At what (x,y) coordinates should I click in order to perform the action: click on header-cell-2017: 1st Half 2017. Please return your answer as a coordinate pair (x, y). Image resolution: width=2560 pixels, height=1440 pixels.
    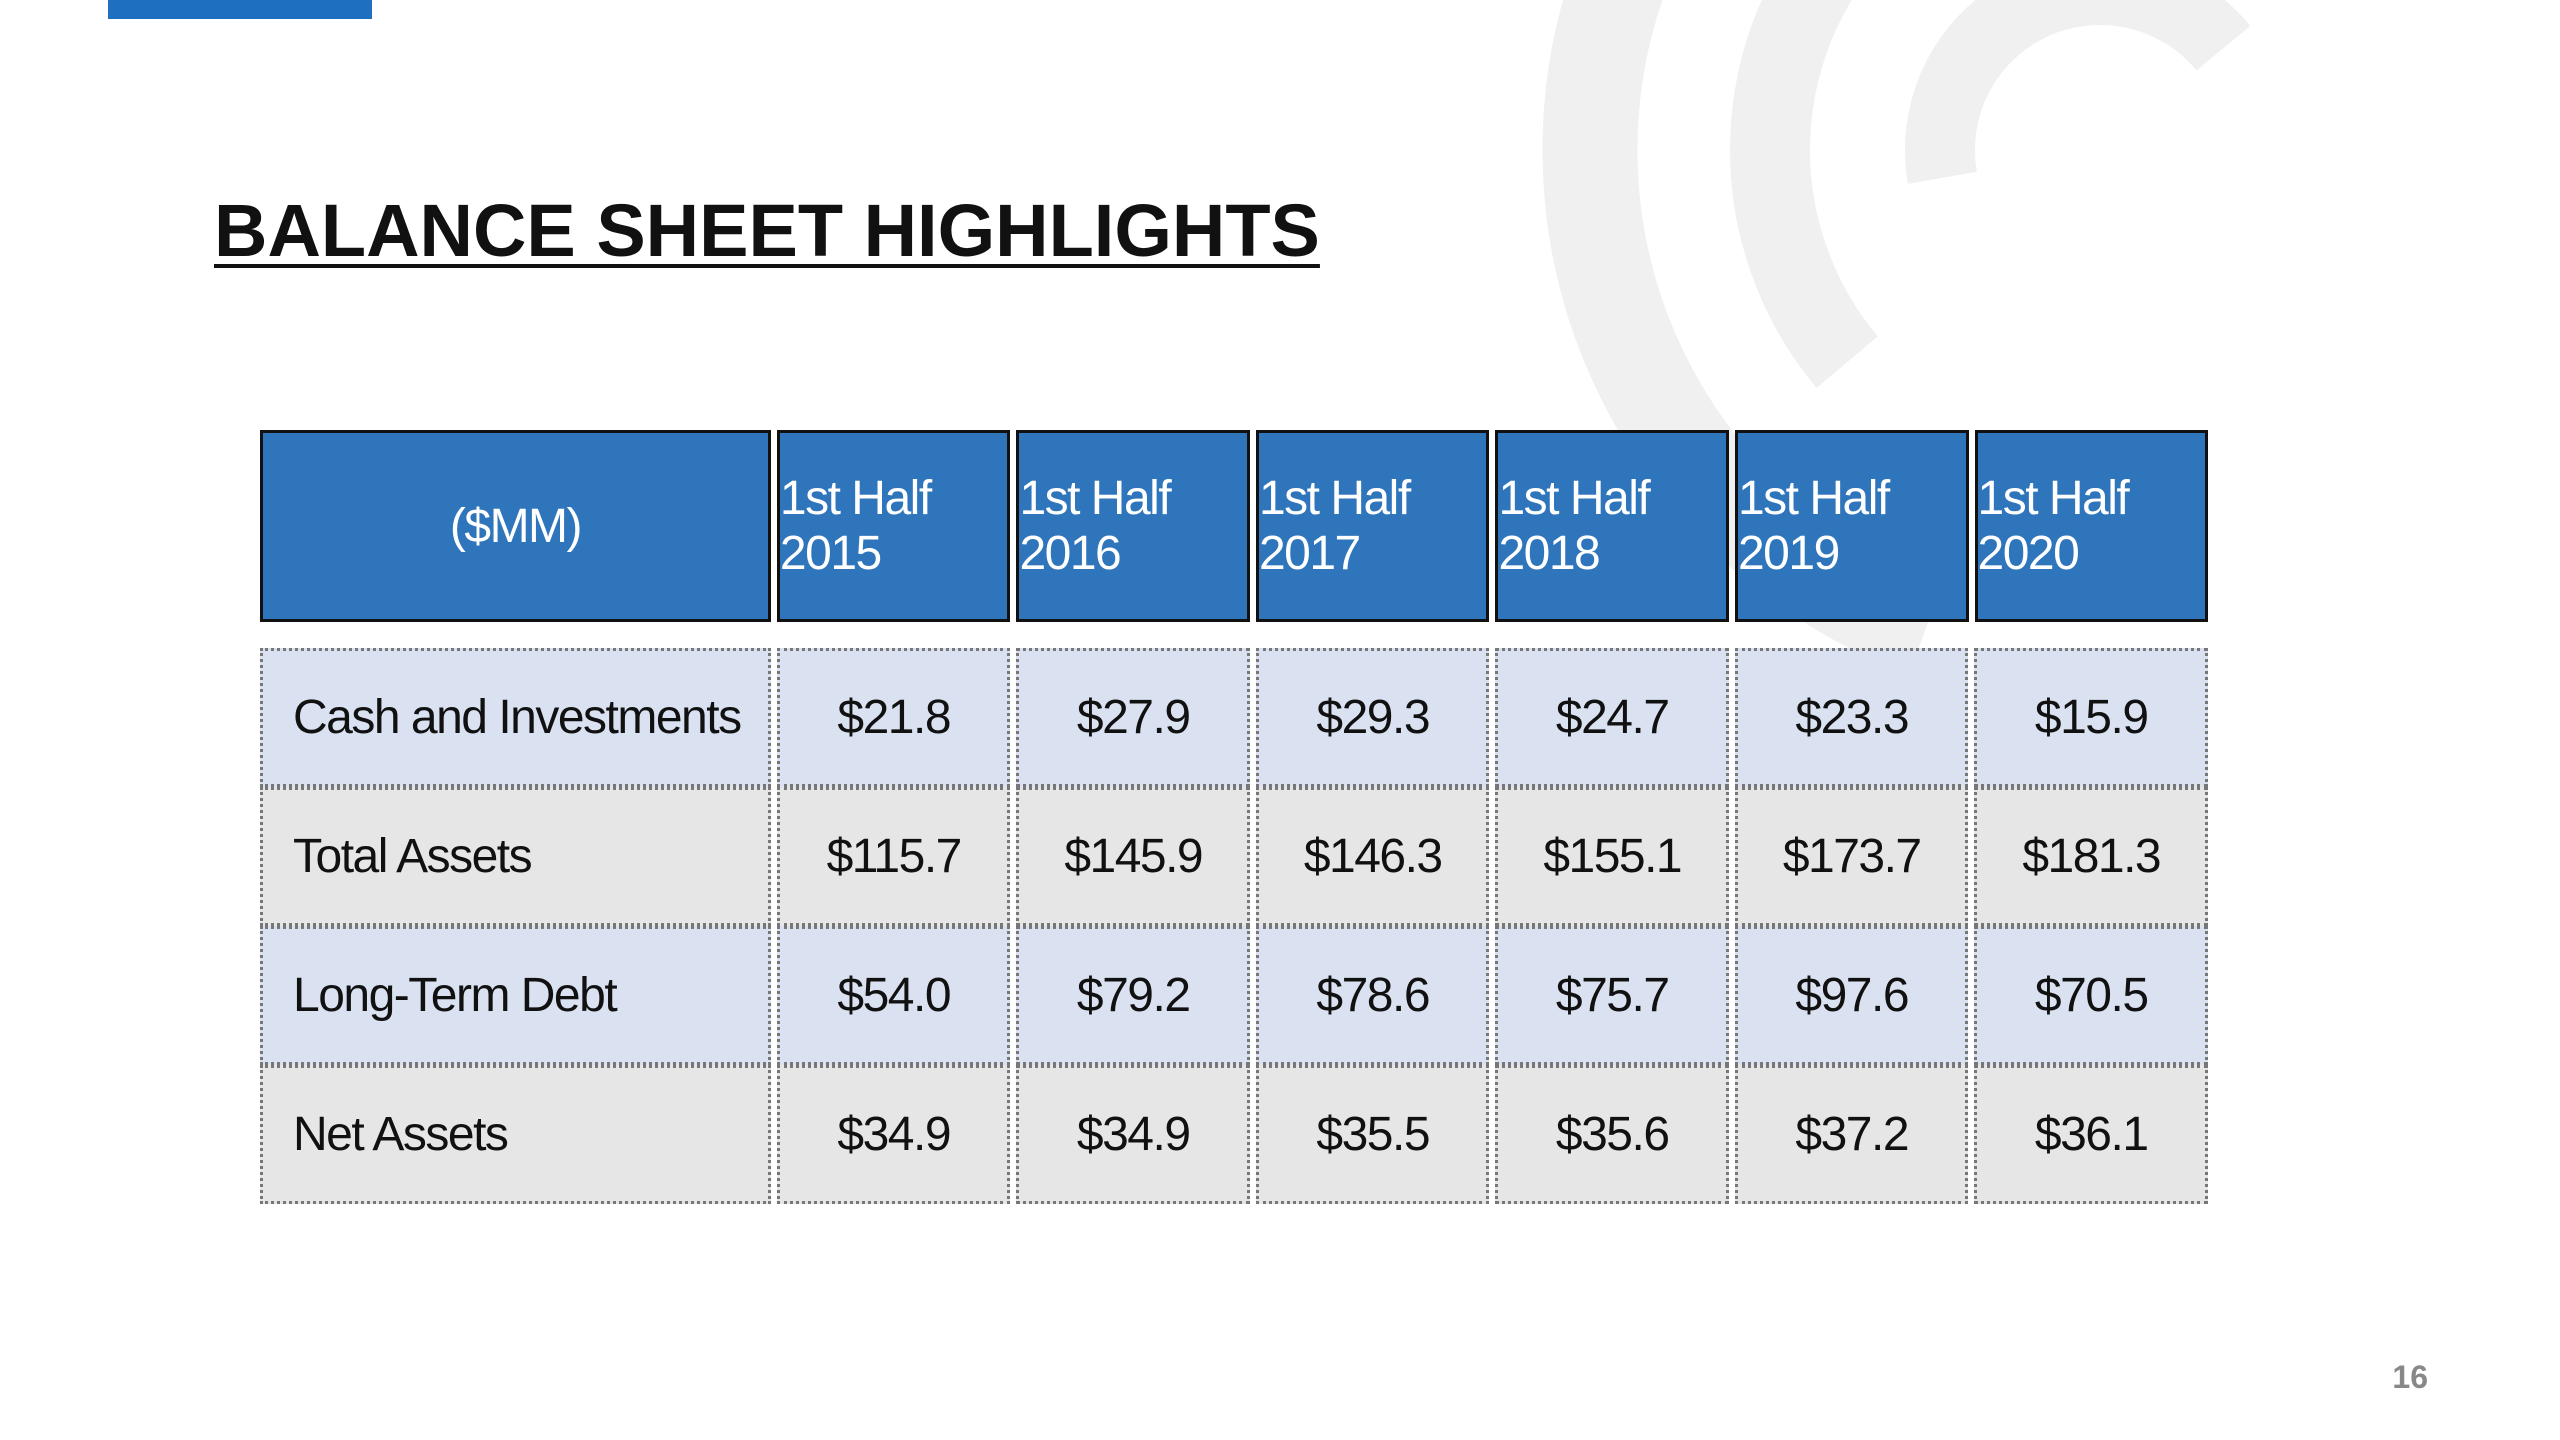
    Looking at the image, I should click on (1372, 526).